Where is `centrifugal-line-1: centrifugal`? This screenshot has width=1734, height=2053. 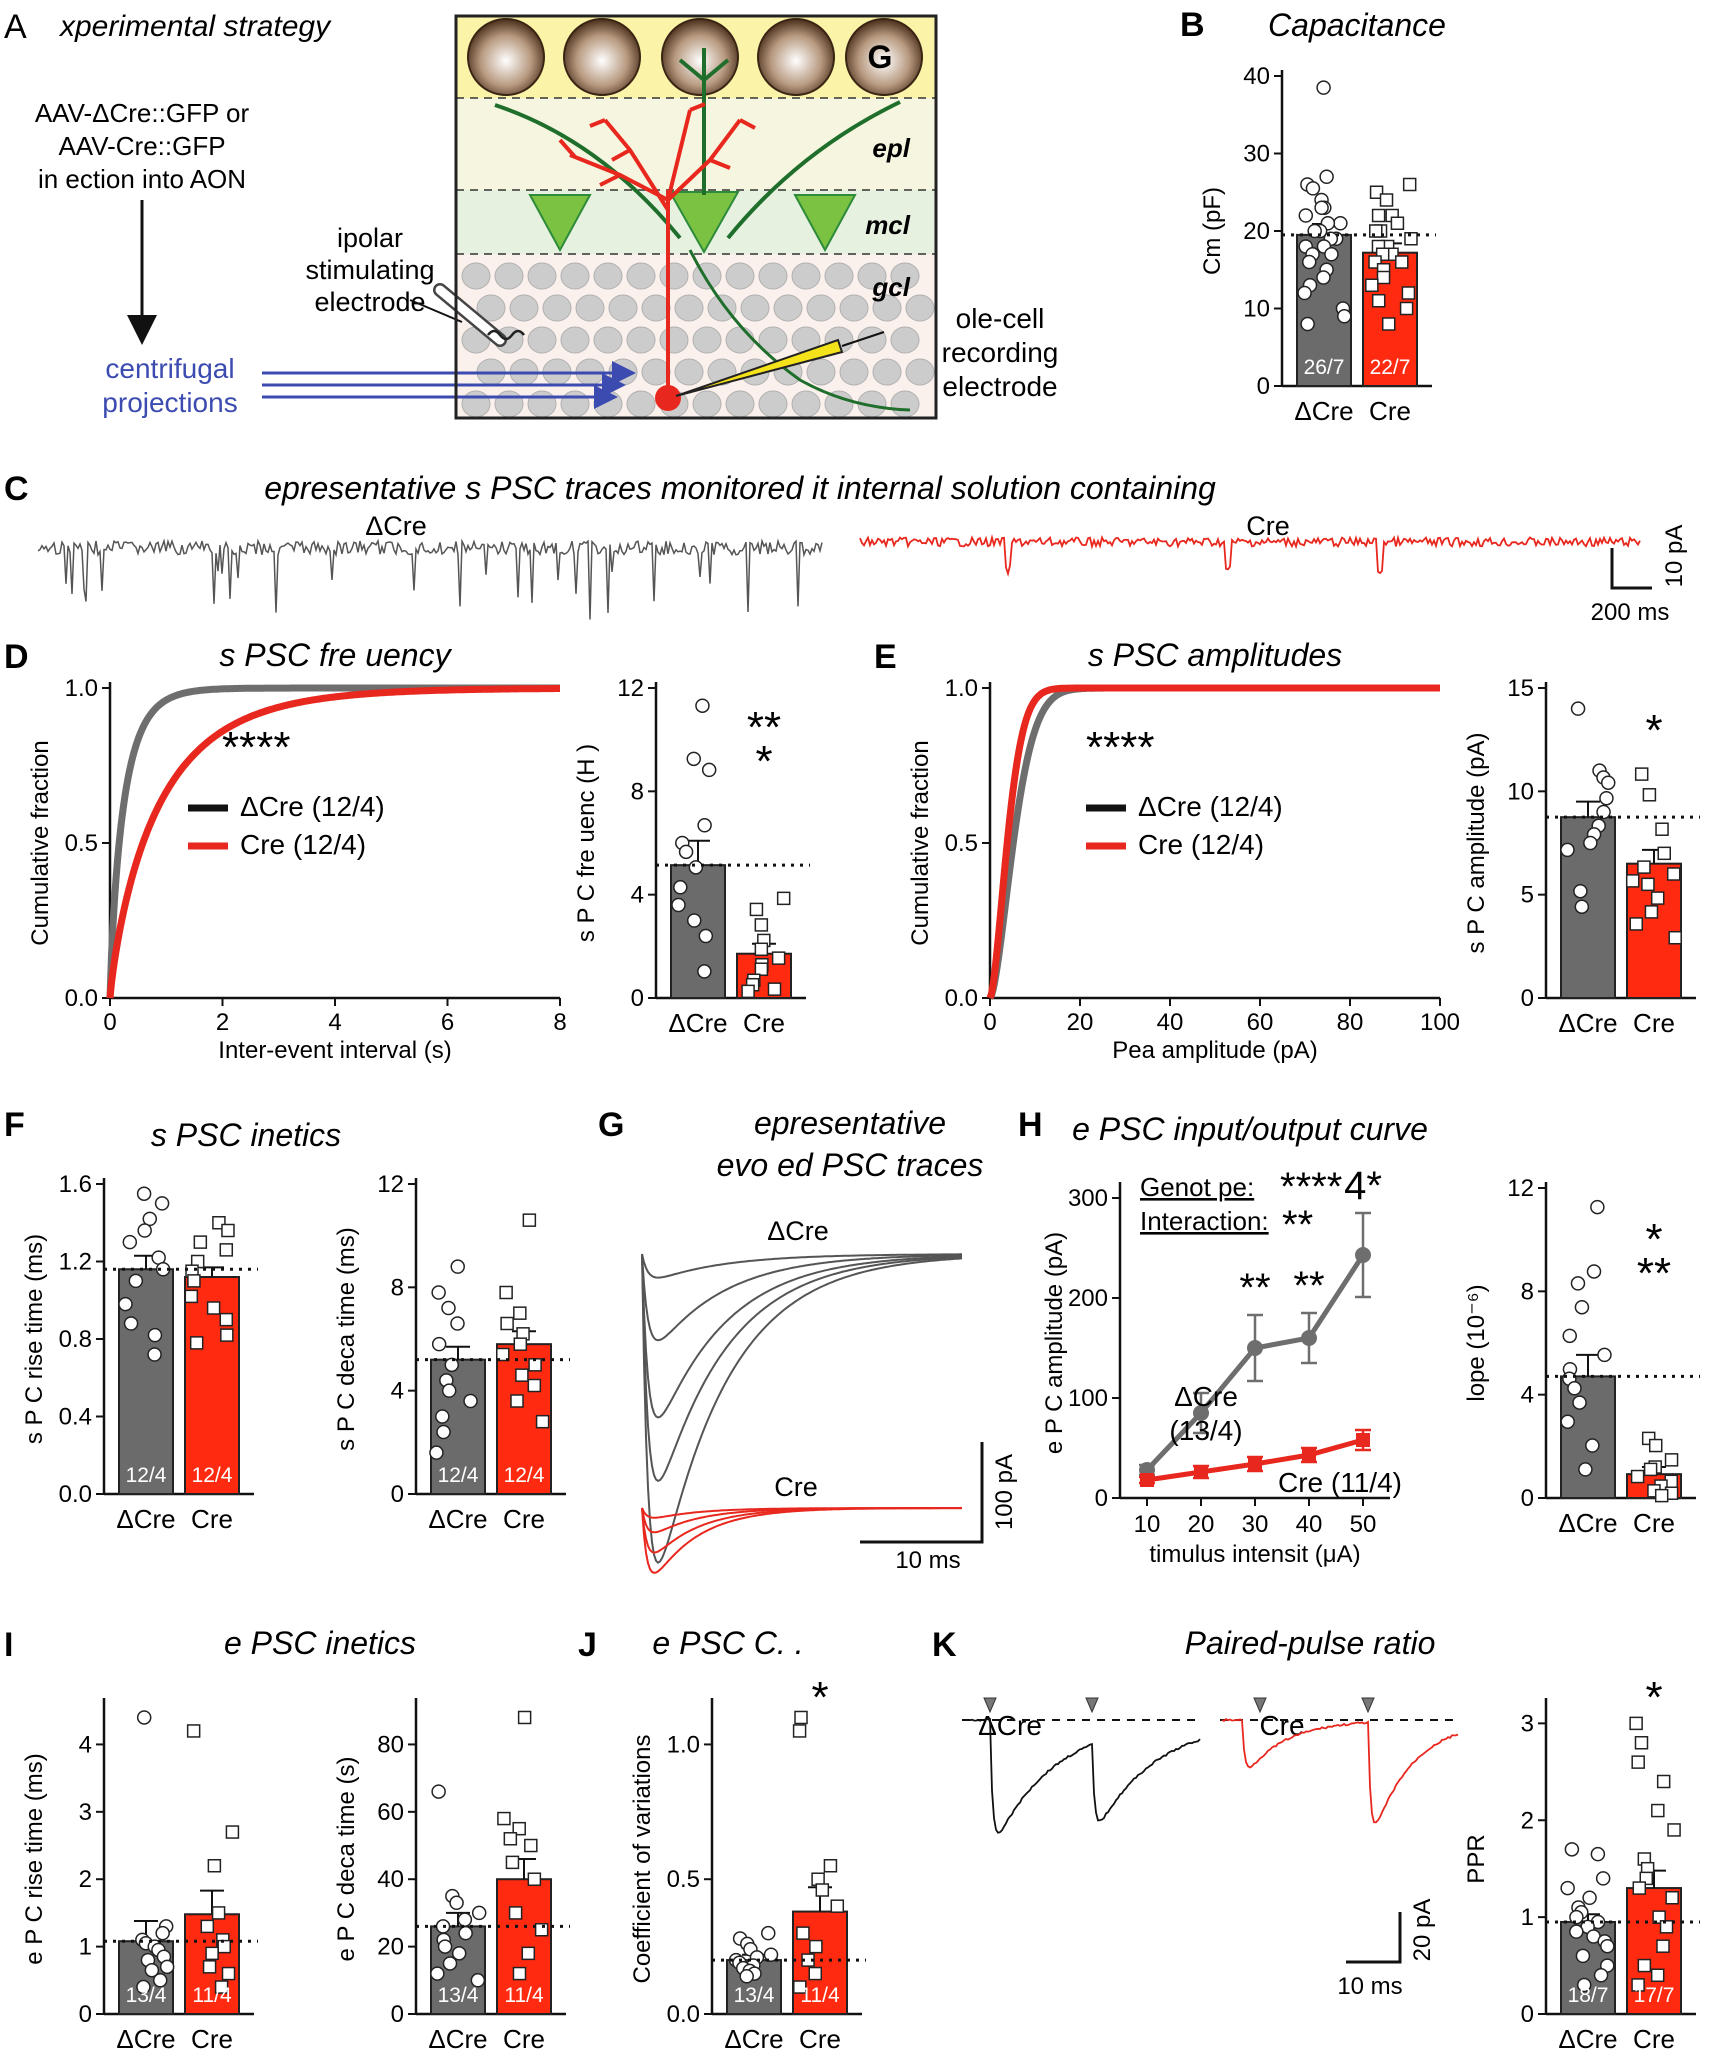 centrifugal-line-1: centrifugal is located at coordinates (169, 368).